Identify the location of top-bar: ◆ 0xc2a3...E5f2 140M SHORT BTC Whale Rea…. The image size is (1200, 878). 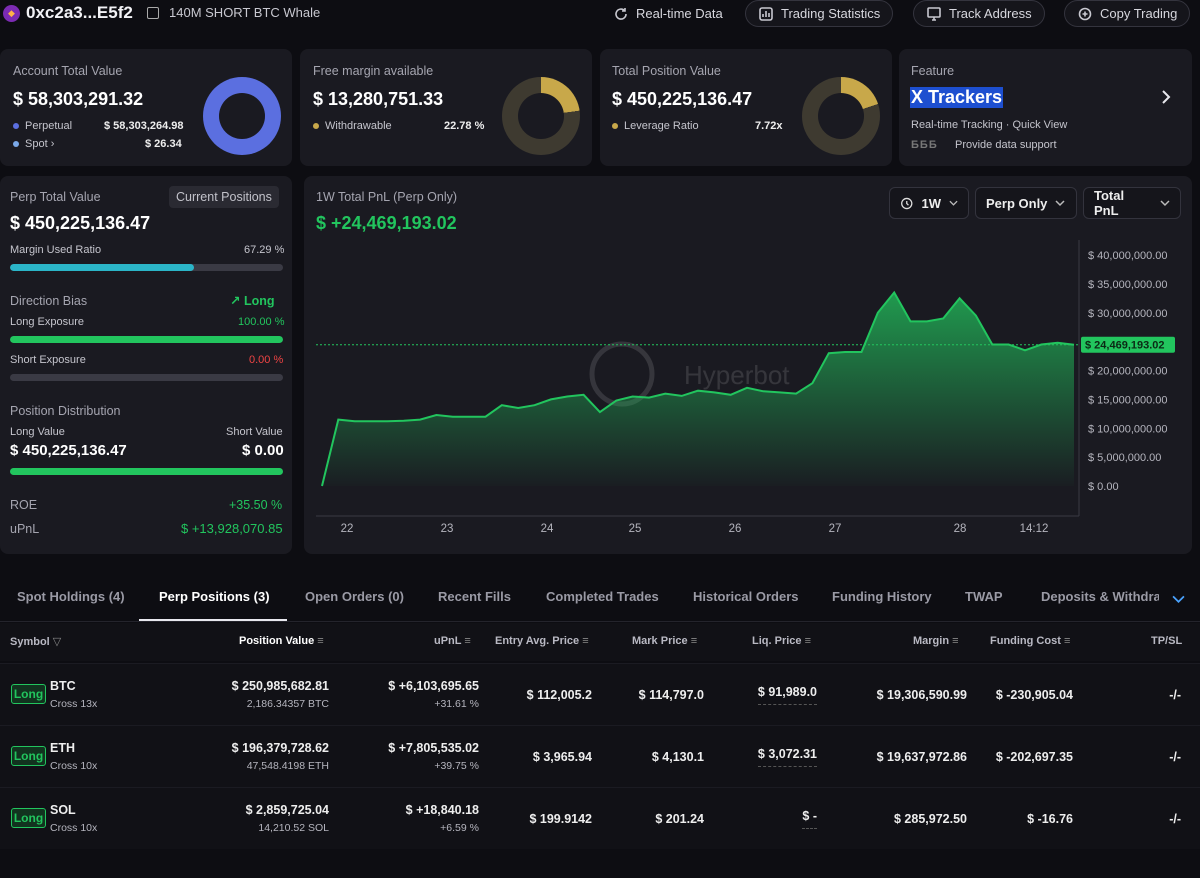
(600, 15).